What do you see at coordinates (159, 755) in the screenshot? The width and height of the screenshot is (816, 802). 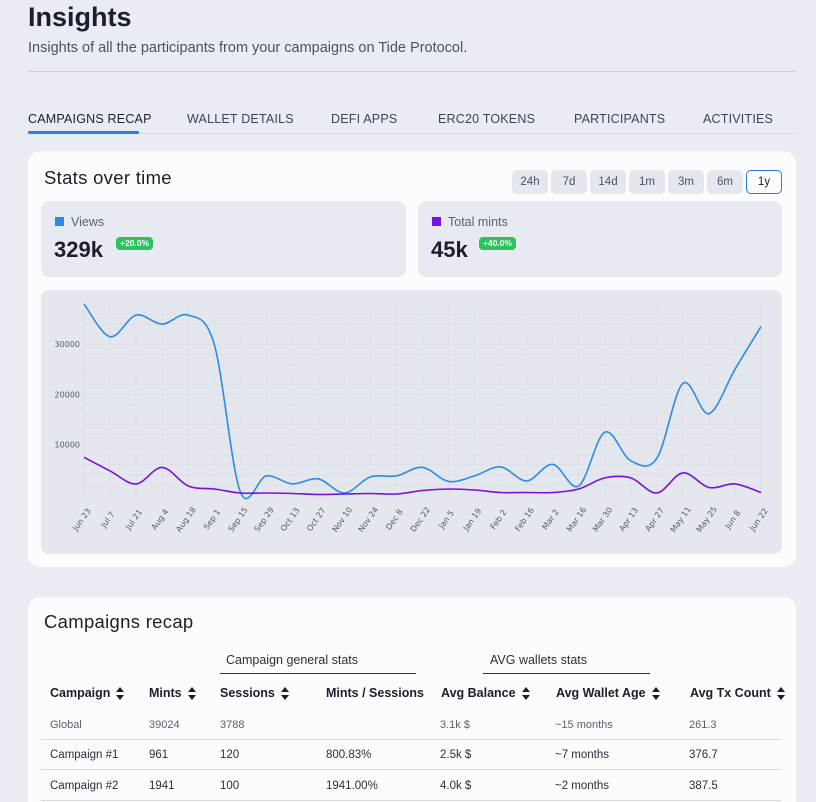 I see `cell-mints: 961` at bounding box center [159, 755].